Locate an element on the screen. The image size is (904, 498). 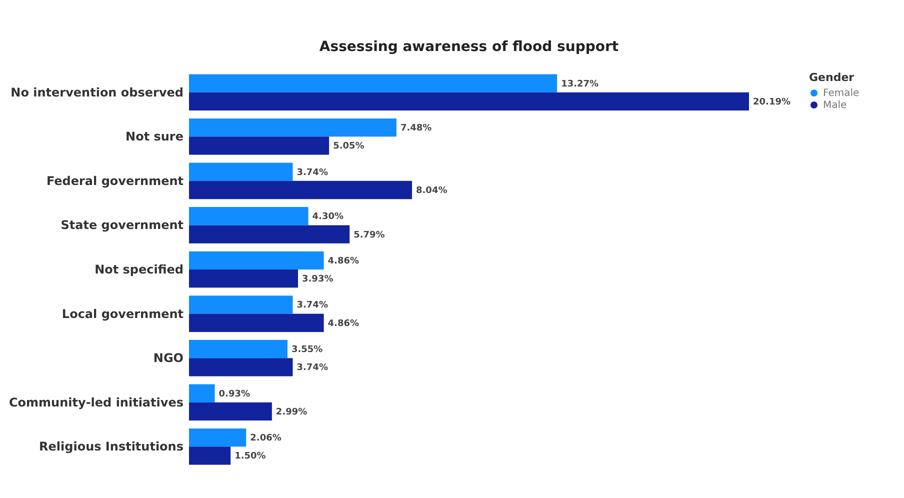
data-label: 2.99% is located at coordinates (292, 412).